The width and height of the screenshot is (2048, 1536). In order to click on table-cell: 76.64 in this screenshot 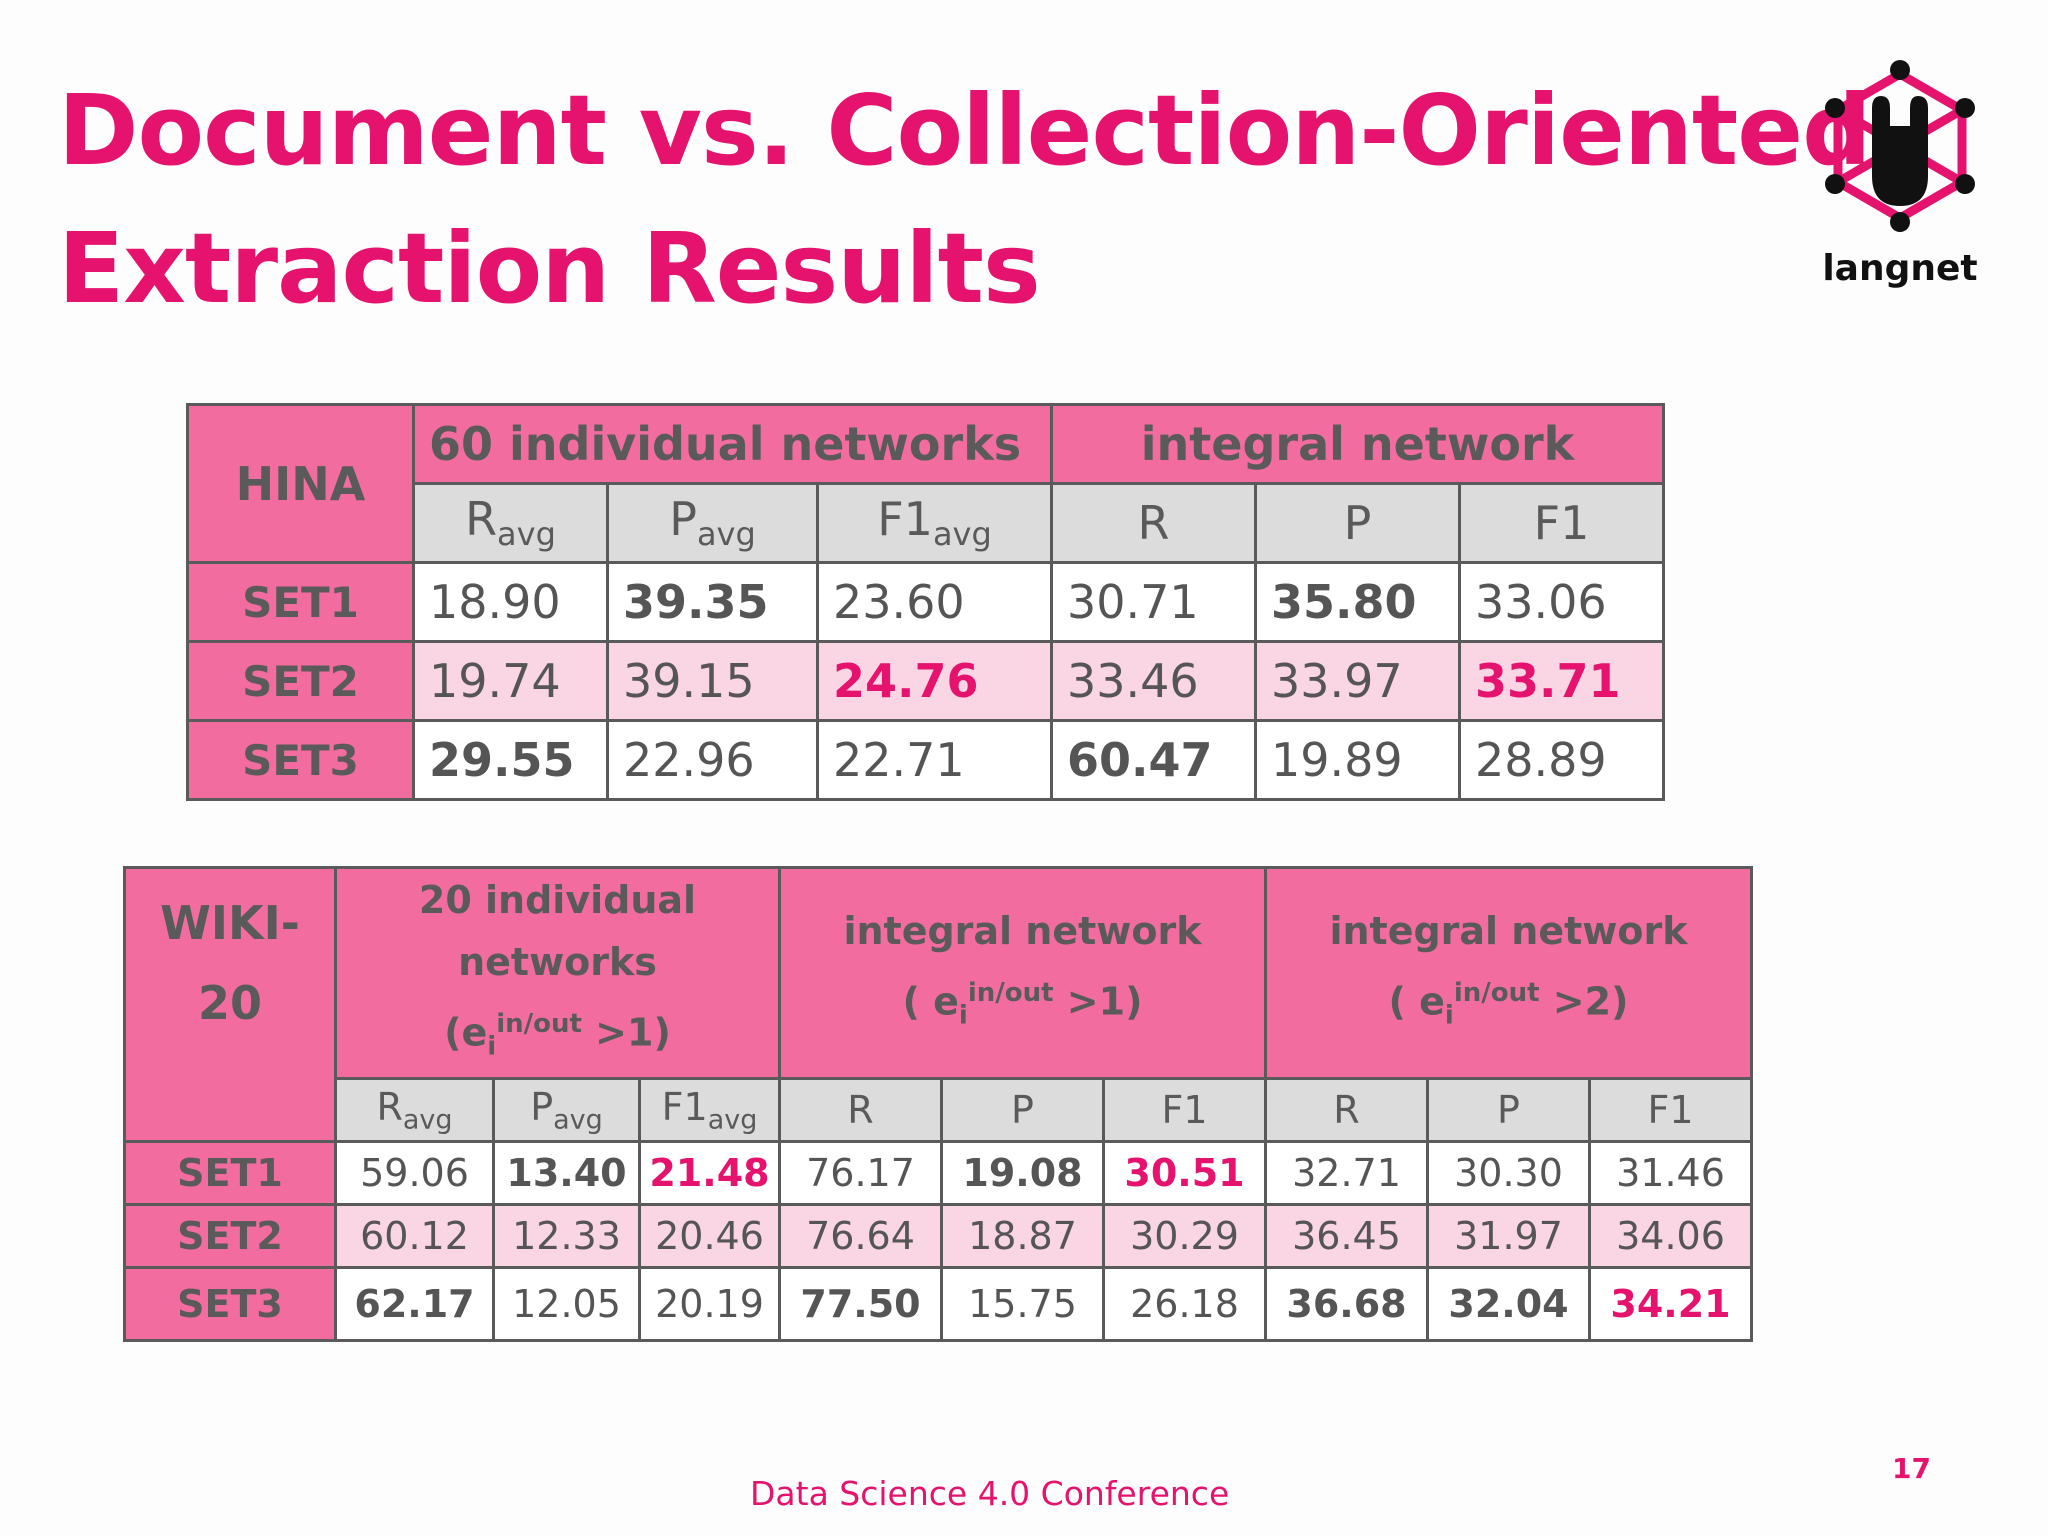, I will do `click(860, 1236)`.